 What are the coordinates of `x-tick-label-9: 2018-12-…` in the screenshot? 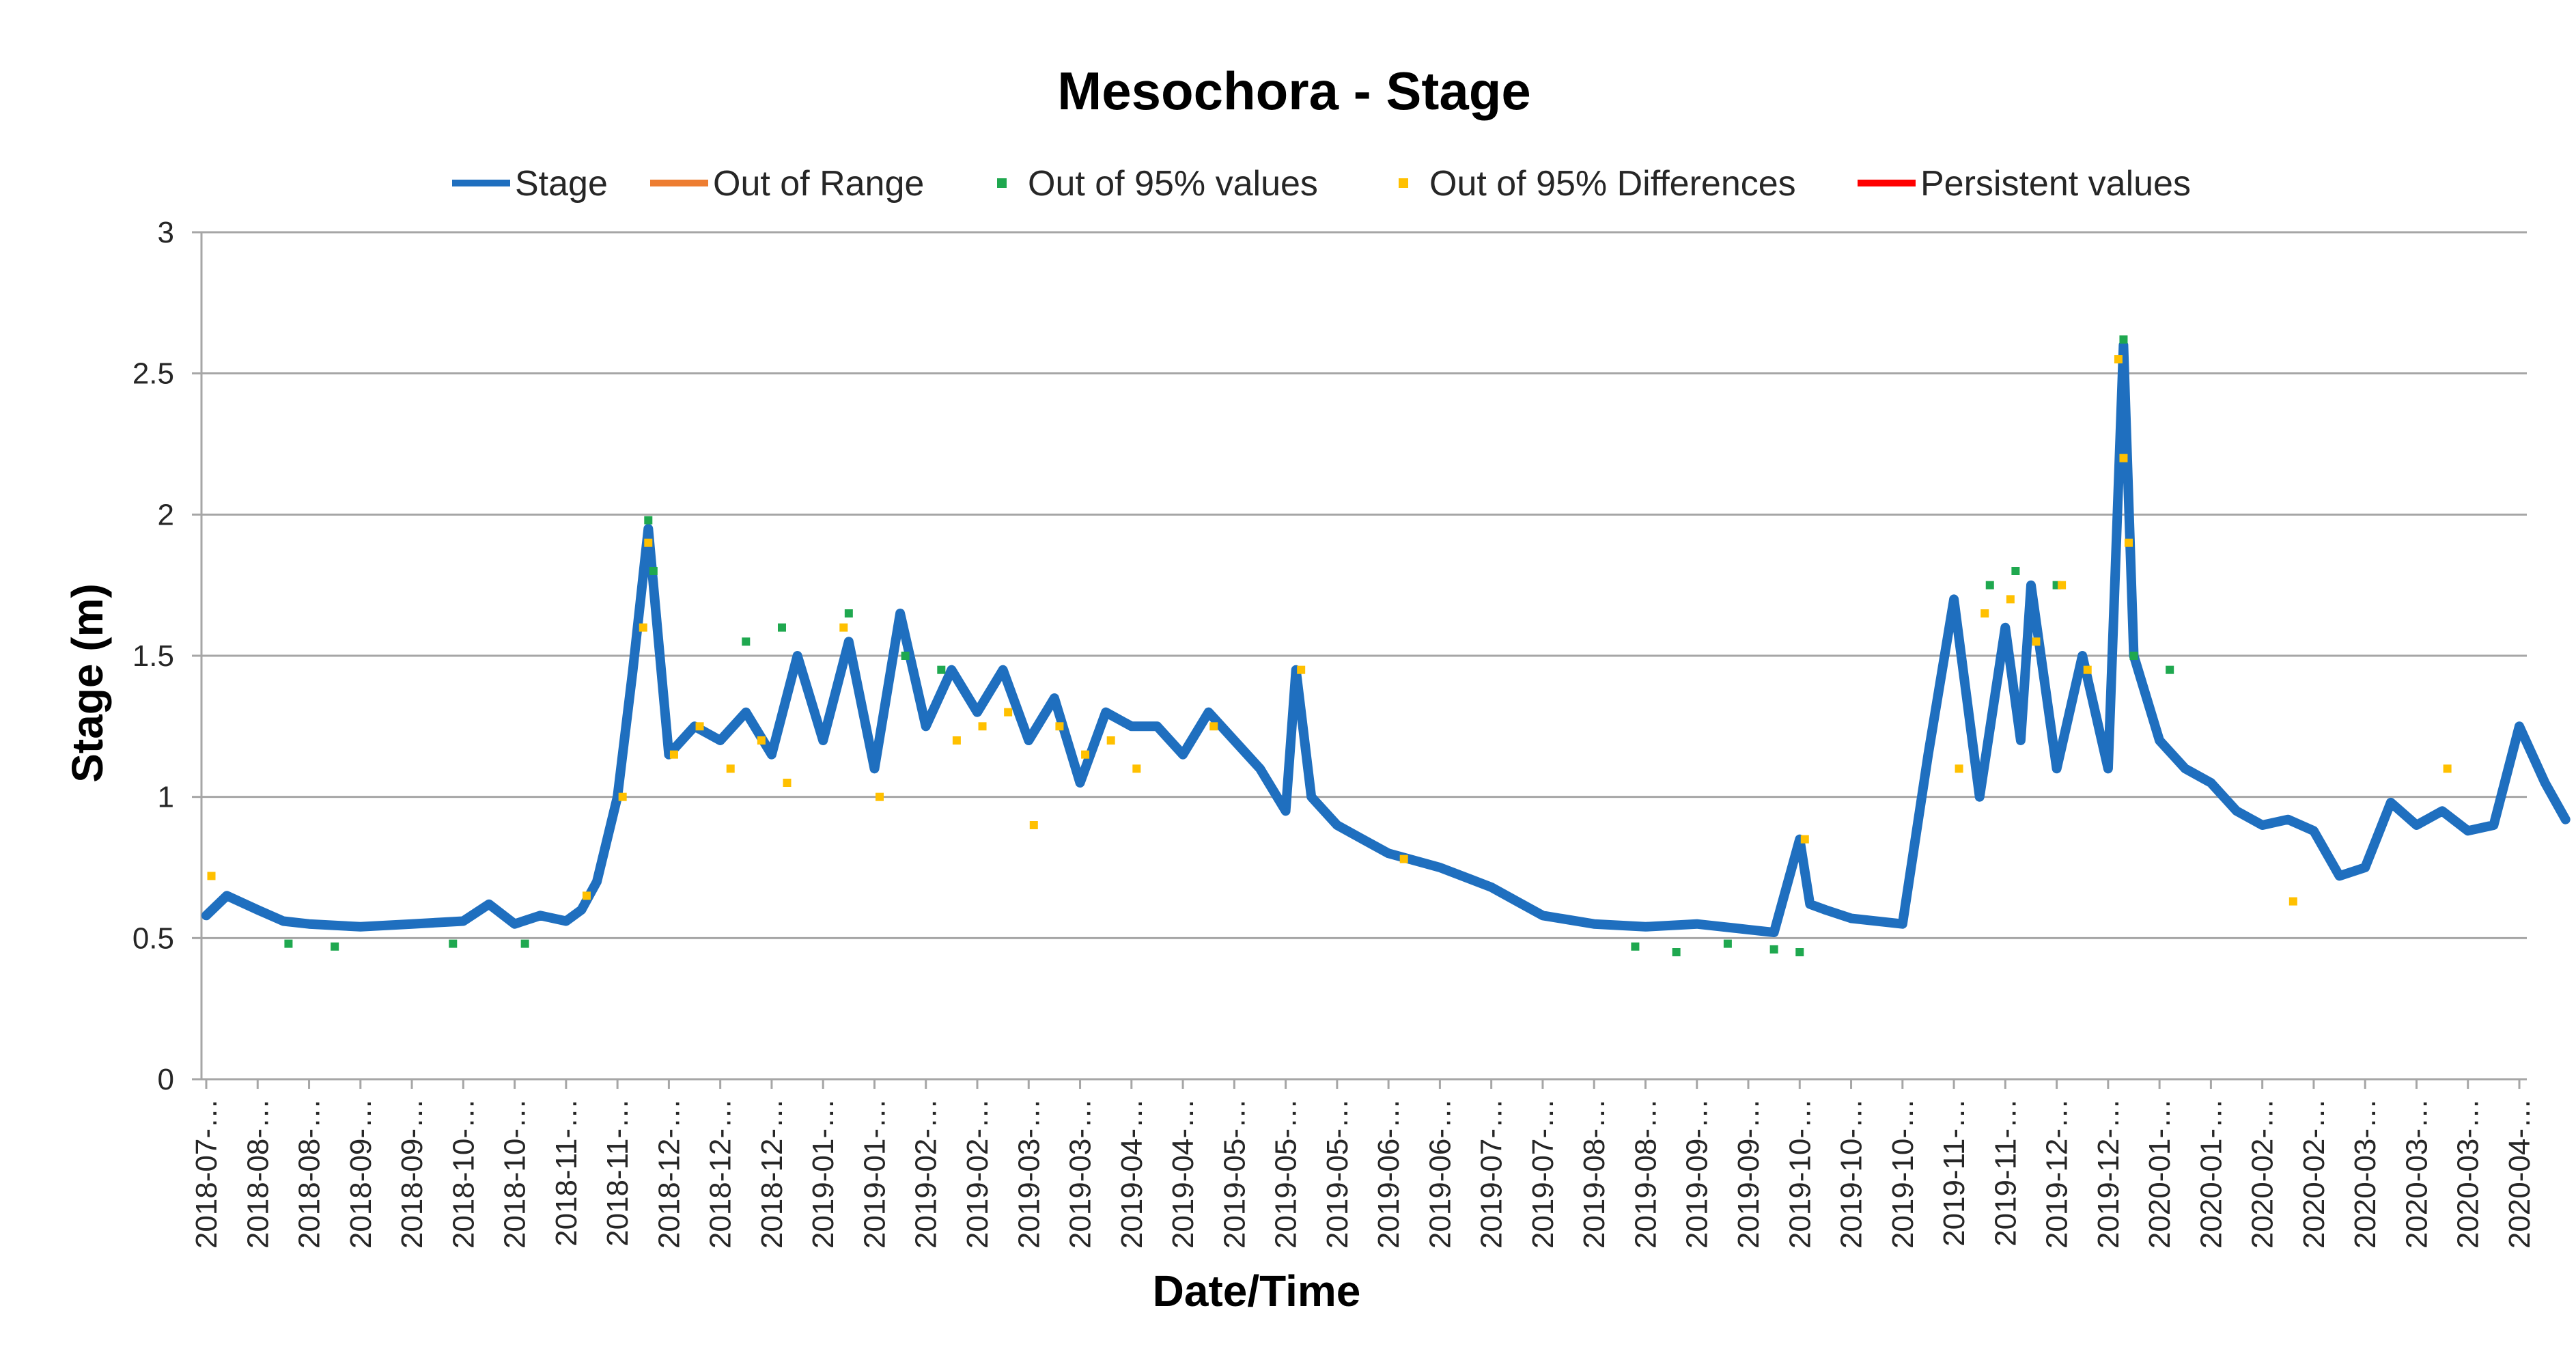 It's located at (669, 1173).